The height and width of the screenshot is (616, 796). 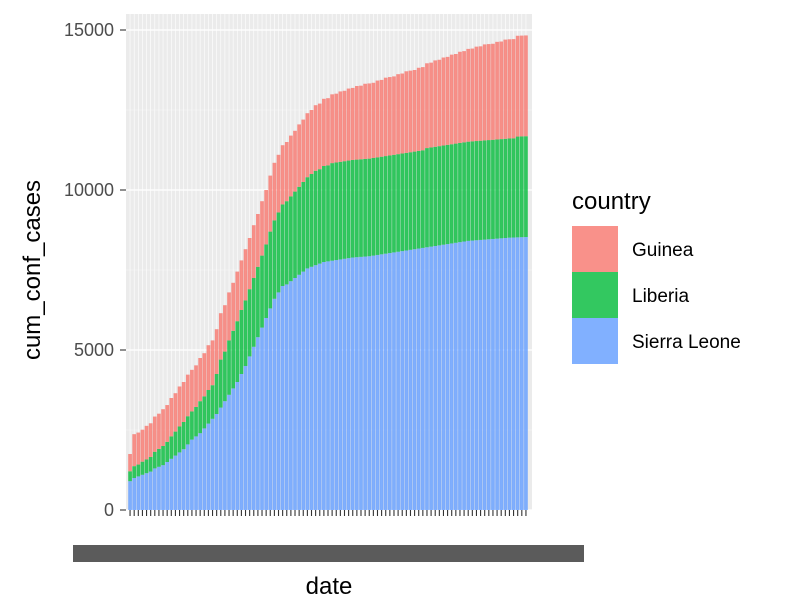 I want to click on legend-title: country, so click(x=611, y=201).